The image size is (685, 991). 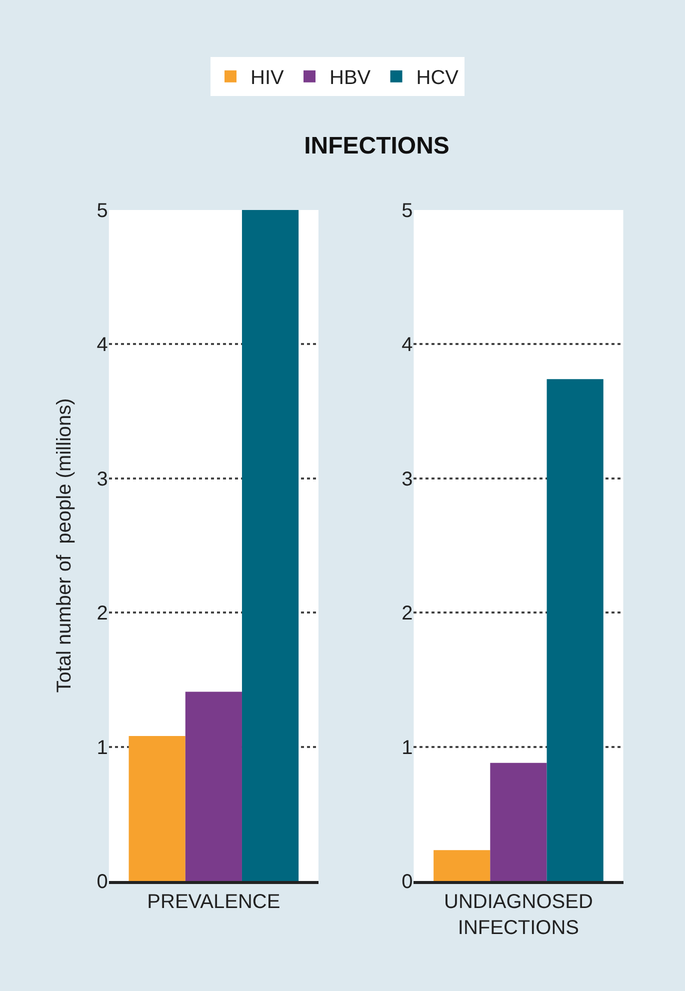 What do you see at coordinates (518, 915) in the screenshot?
I see `x-tick-label: UNDIAGNOSED INFECTIONS` at bounding box center [518, 915].